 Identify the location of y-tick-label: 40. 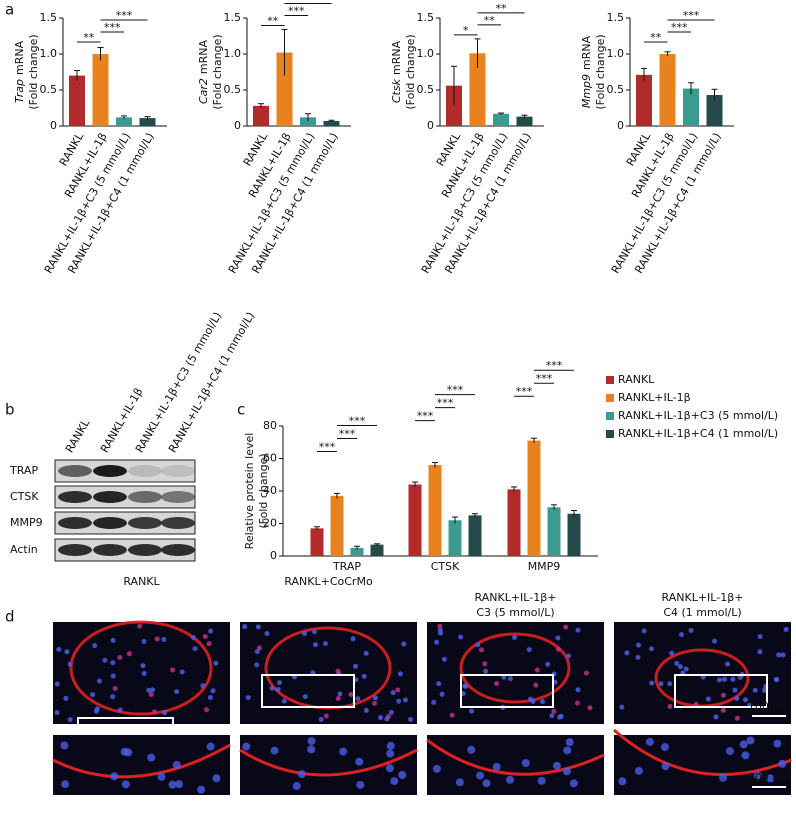
(270, 490).